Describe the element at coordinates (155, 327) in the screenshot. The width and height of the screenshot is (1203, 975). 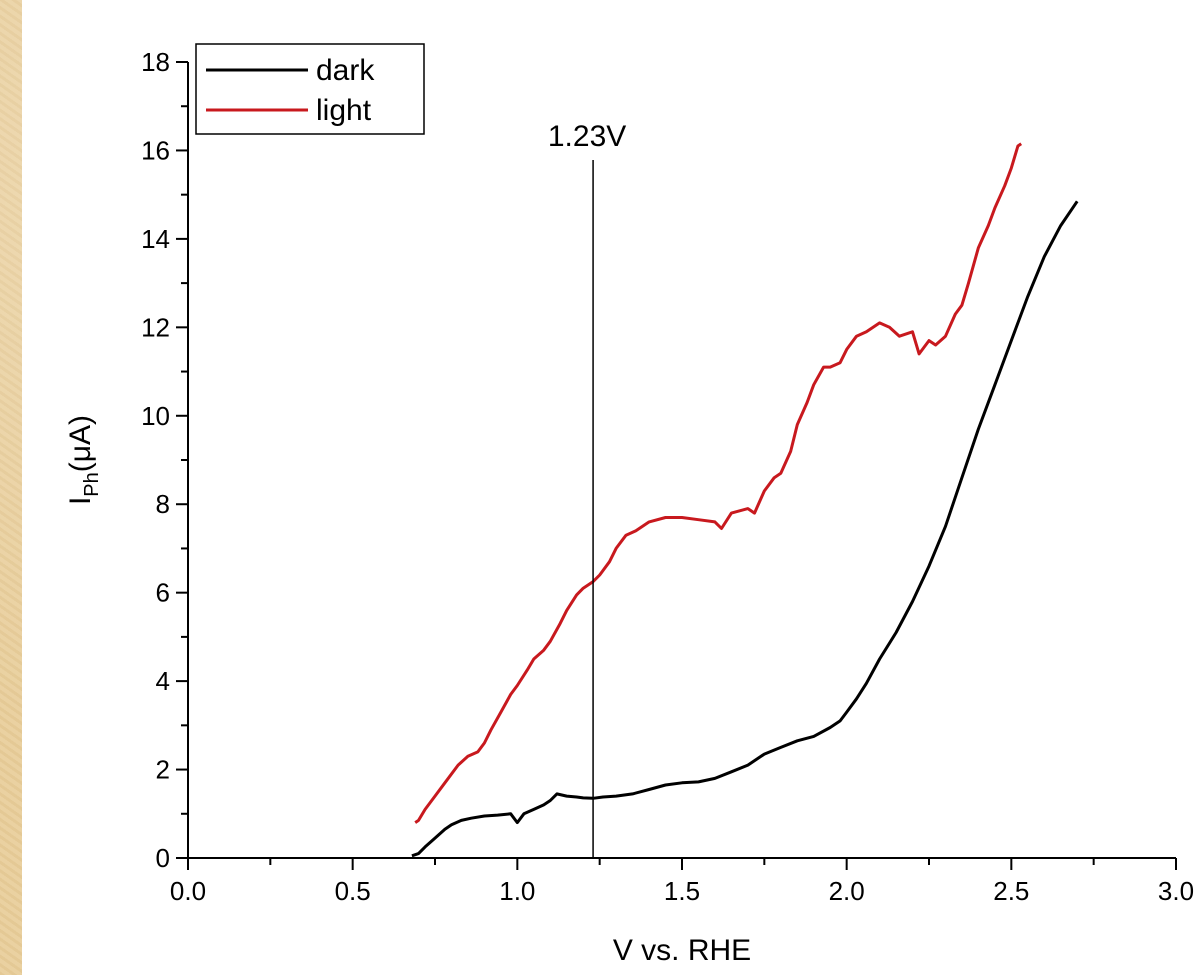
I see `y-tick-label: 12` at that location.